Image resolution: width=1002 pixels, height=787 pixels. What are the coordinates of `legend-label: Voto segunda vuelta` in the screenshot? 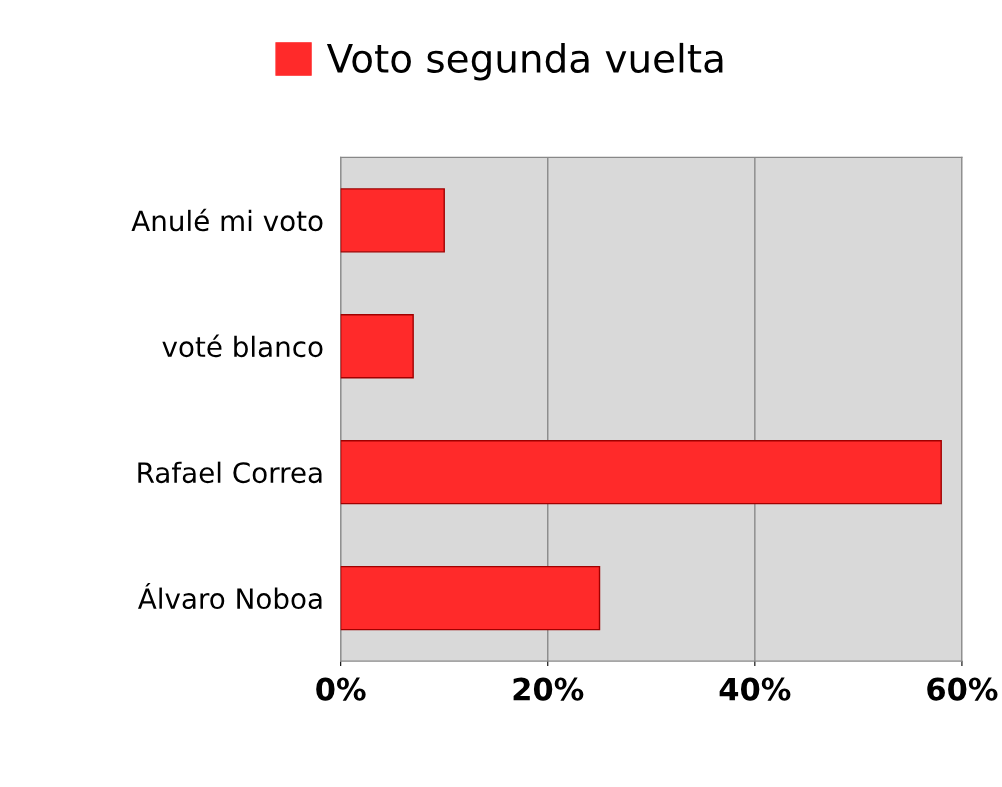 It's located at (524, 61).